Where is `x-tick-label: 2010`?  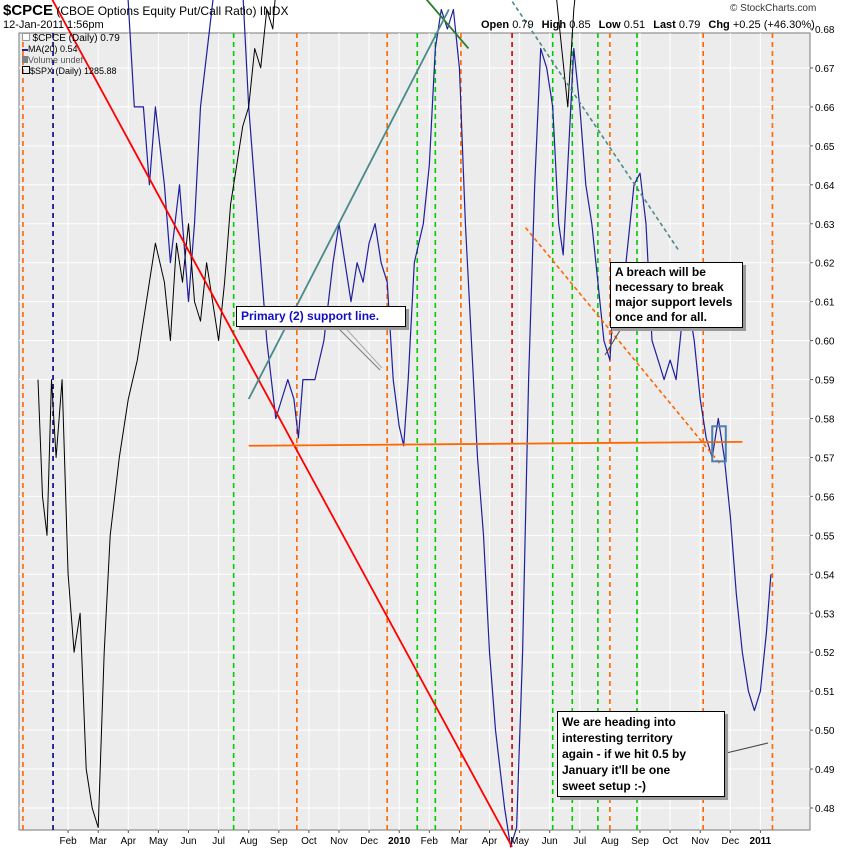
x-tick-label: 2010 is located at coordinates (399, 841).